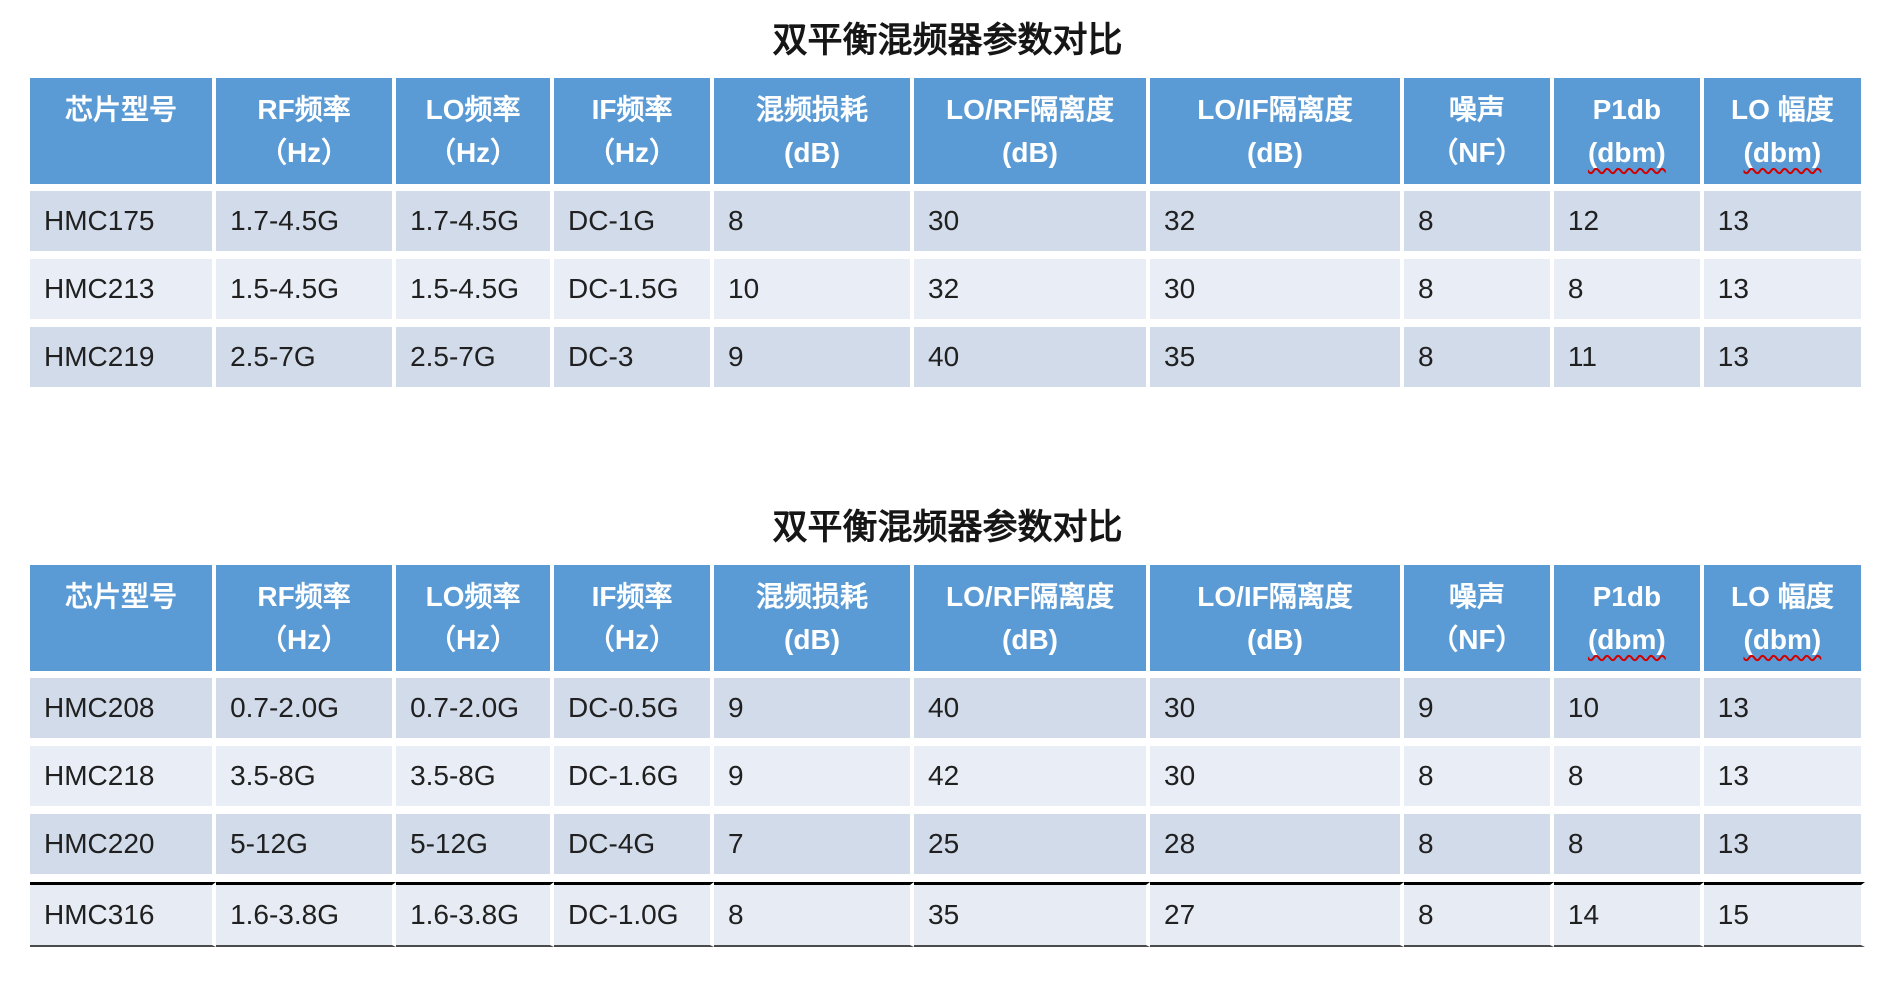  Describe the element at coordinates (634, 134) in the screenshot. I see `column-header: IF频率 （Hz）` at that location.